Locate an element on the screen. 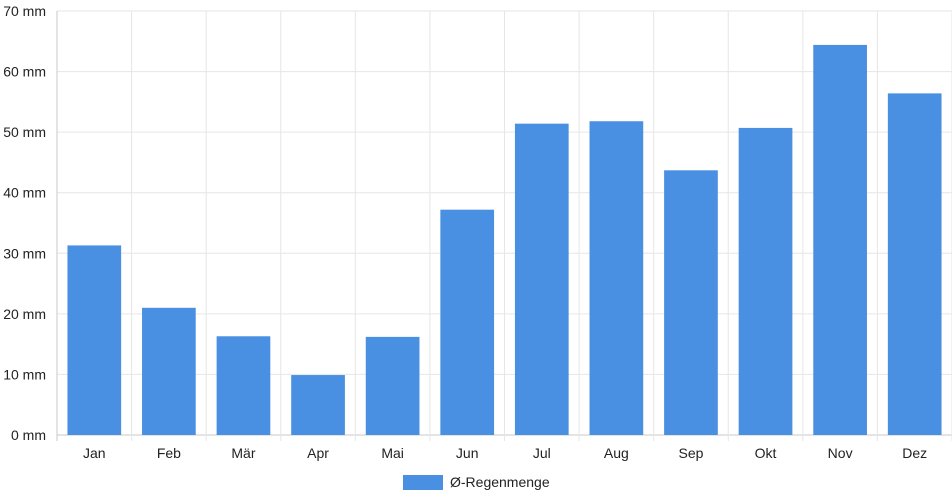  y-tick-label: 60 mm is located at coordinates (24, 72).